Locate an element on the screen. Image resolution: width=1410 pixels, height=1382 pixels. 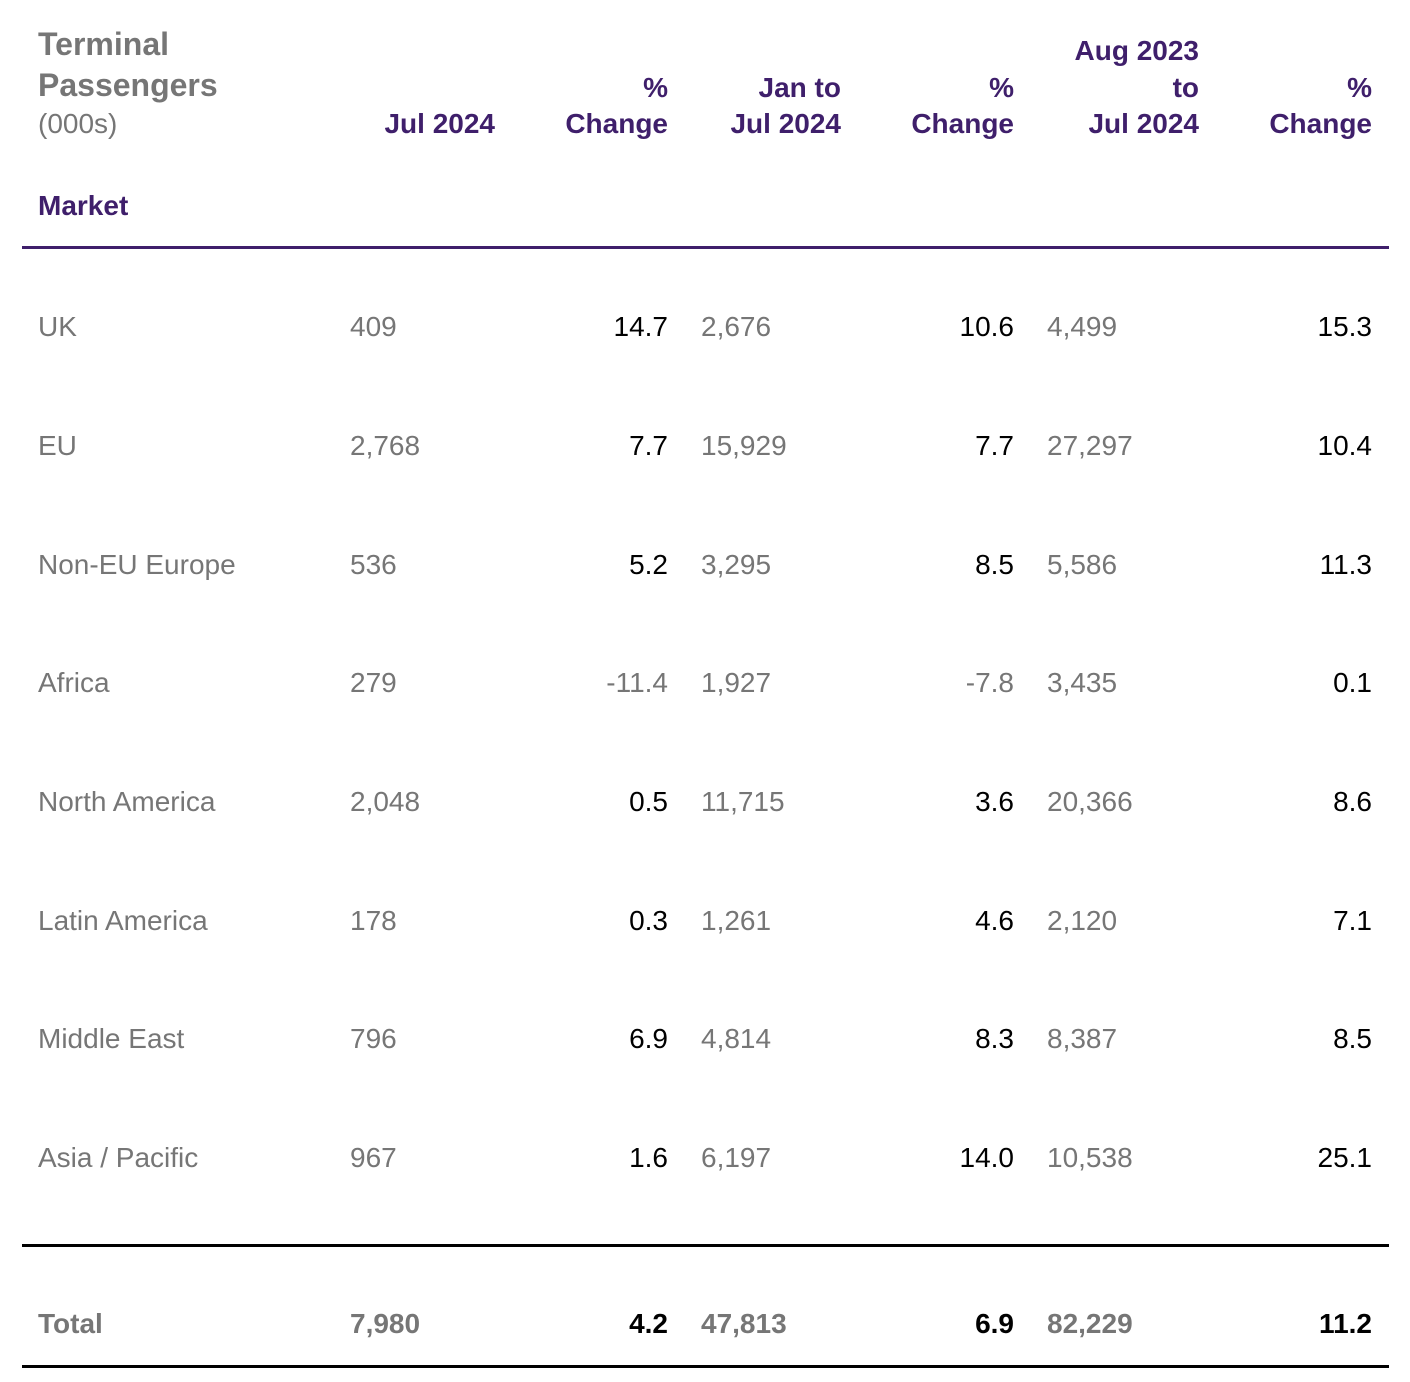
market-cell: Latin America is located at coordinates (123, 920).